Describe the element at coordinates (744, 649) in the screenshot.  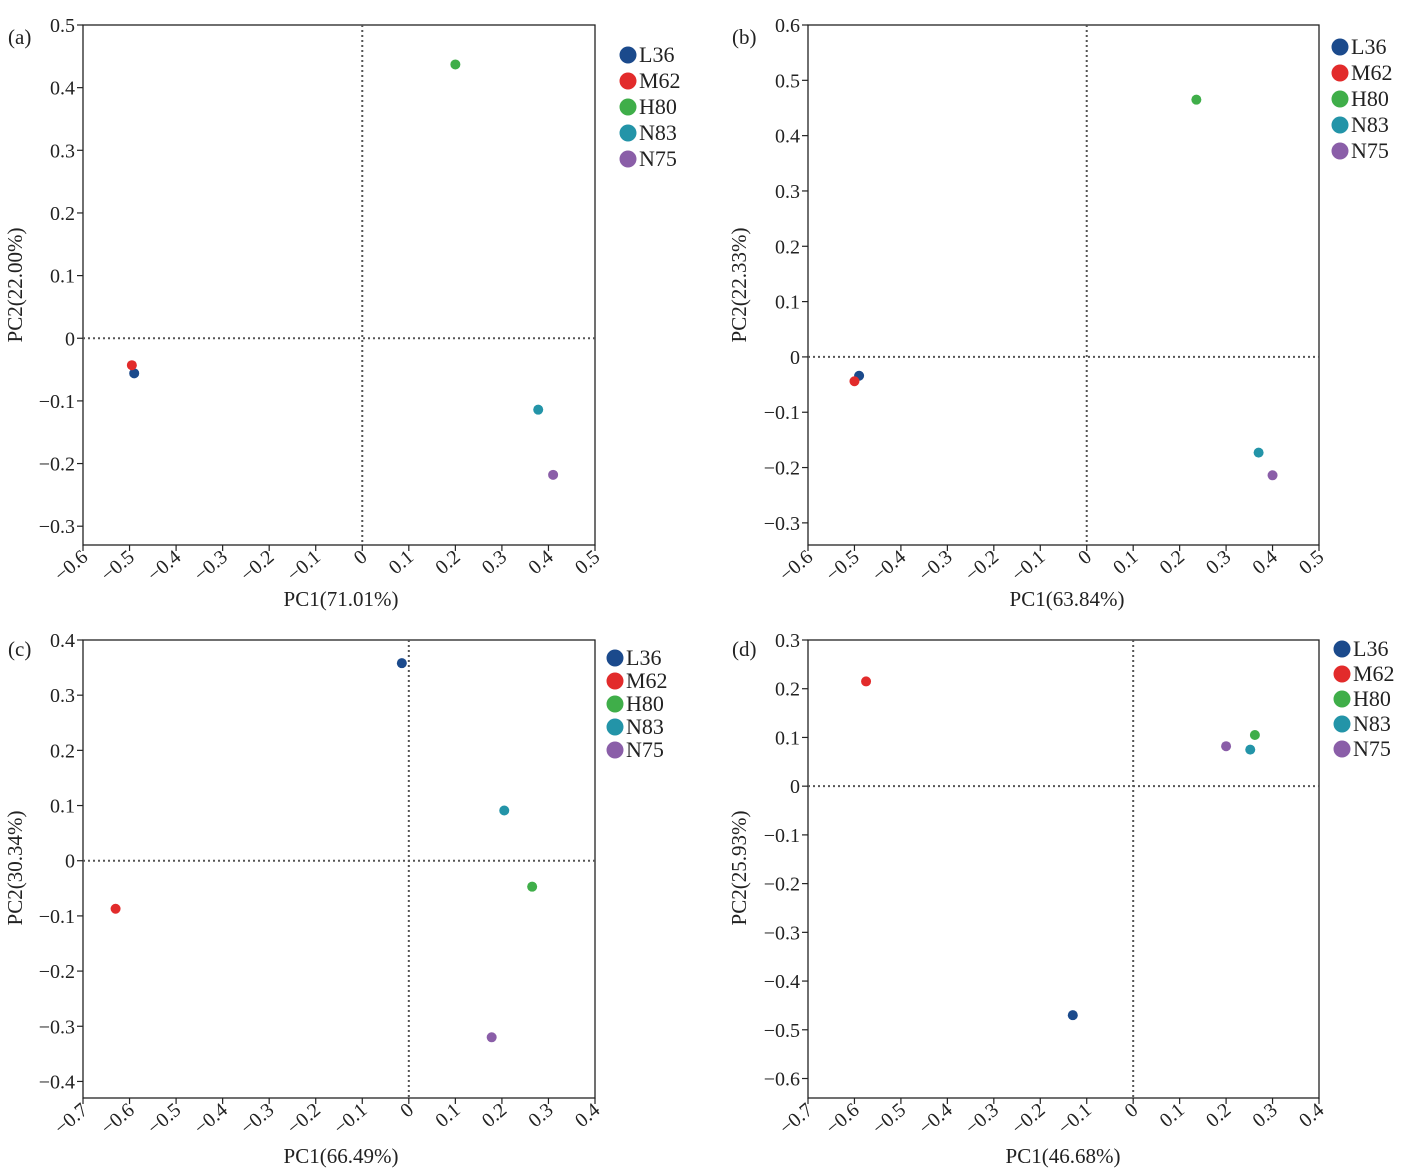
I see `panel-label: (d)` at that location.